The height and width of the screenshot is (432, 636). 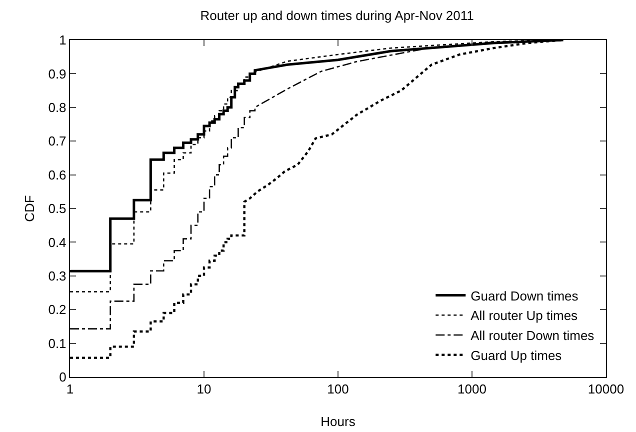 What do you see at coordinates (57, 74) in the screenshot?
I see `y-tick-label: 0.9` at bounding box center [57, 74].